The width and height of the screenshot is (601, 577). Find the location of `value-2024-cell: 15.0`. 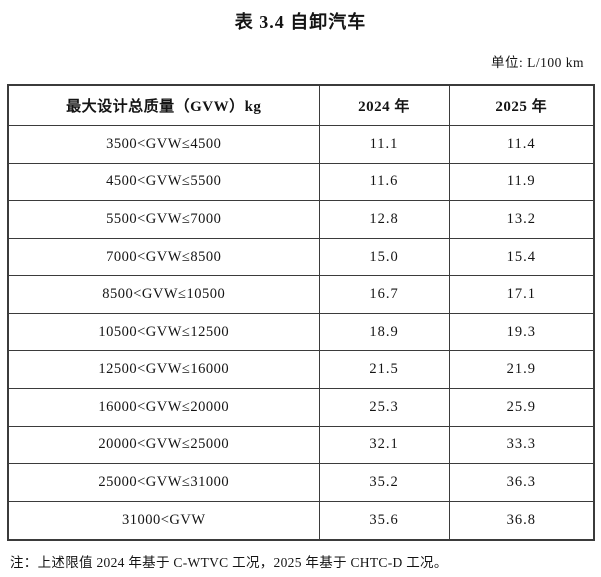

value-2024-cell: 15.0 is located at coordinates (384, 257).